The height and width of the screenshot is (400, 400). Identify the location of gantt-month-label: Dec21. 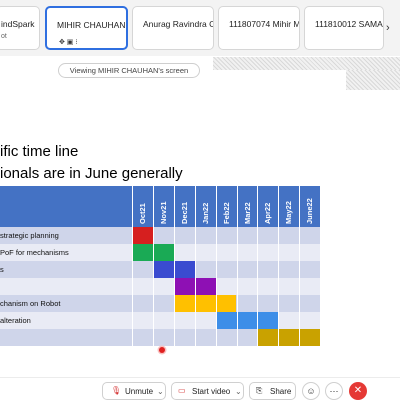
(184, 206).